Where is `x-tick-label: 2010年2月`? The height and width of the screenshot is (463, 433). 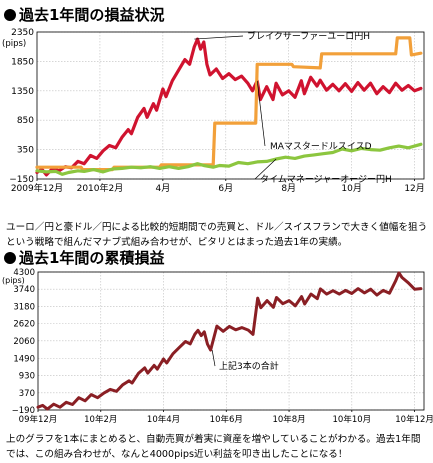
x-tick-label: 2010年2月 is located at coordinates (100, 188).